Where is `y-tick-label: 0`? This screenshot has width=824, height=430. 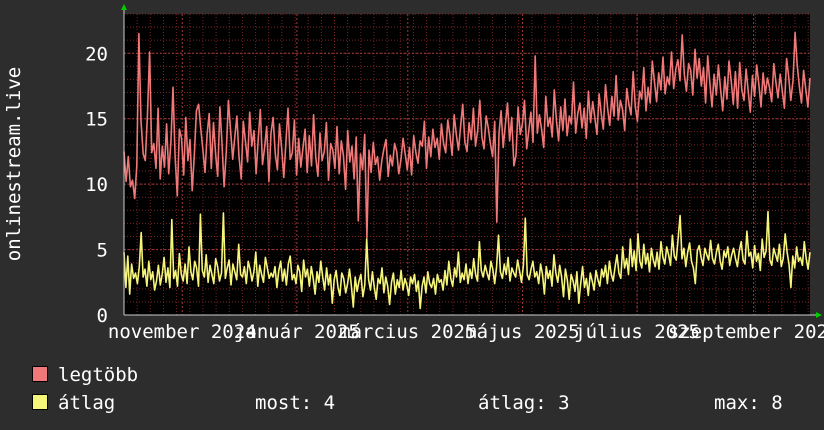 y-tick-label: 0 is located at coordinates (102, 316).